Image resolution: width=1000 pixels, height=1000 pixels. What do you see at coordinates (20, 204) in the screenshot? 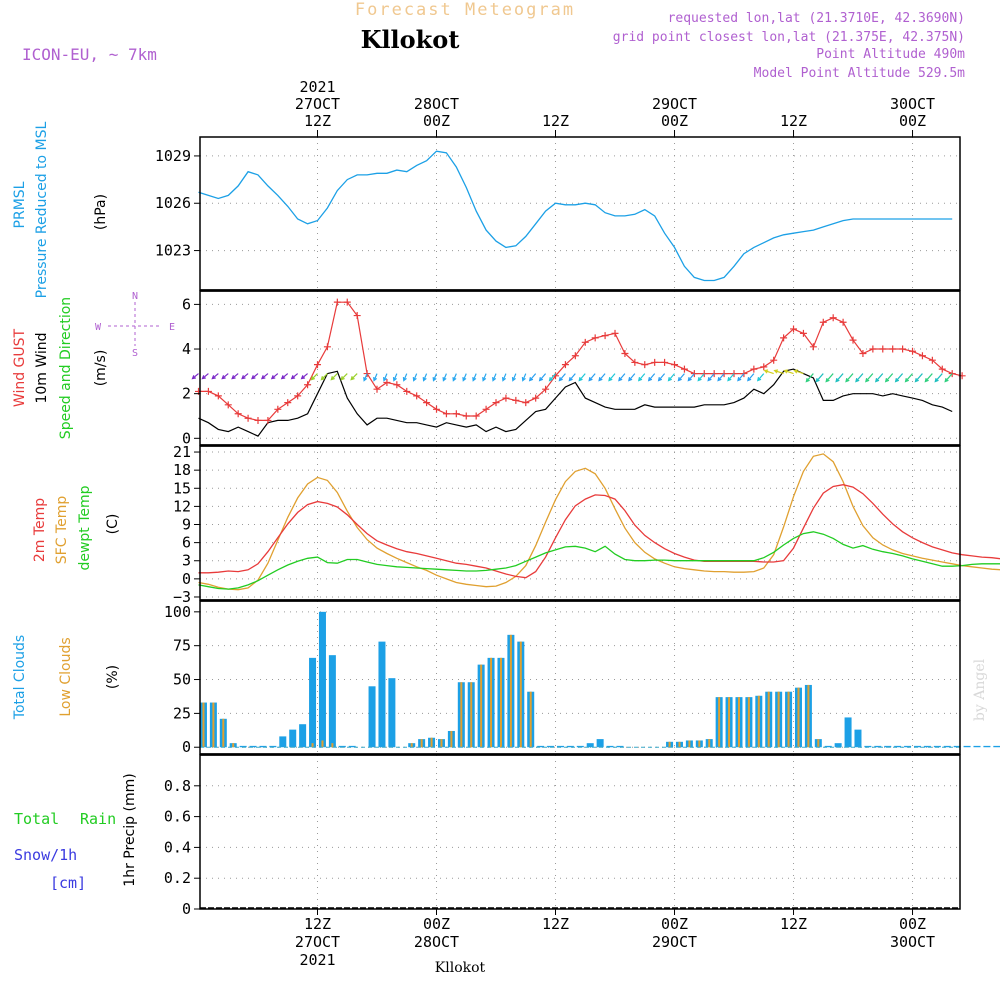
I see `pressure-label-prmsl: PRMSL` at bounding box center [20, 204].